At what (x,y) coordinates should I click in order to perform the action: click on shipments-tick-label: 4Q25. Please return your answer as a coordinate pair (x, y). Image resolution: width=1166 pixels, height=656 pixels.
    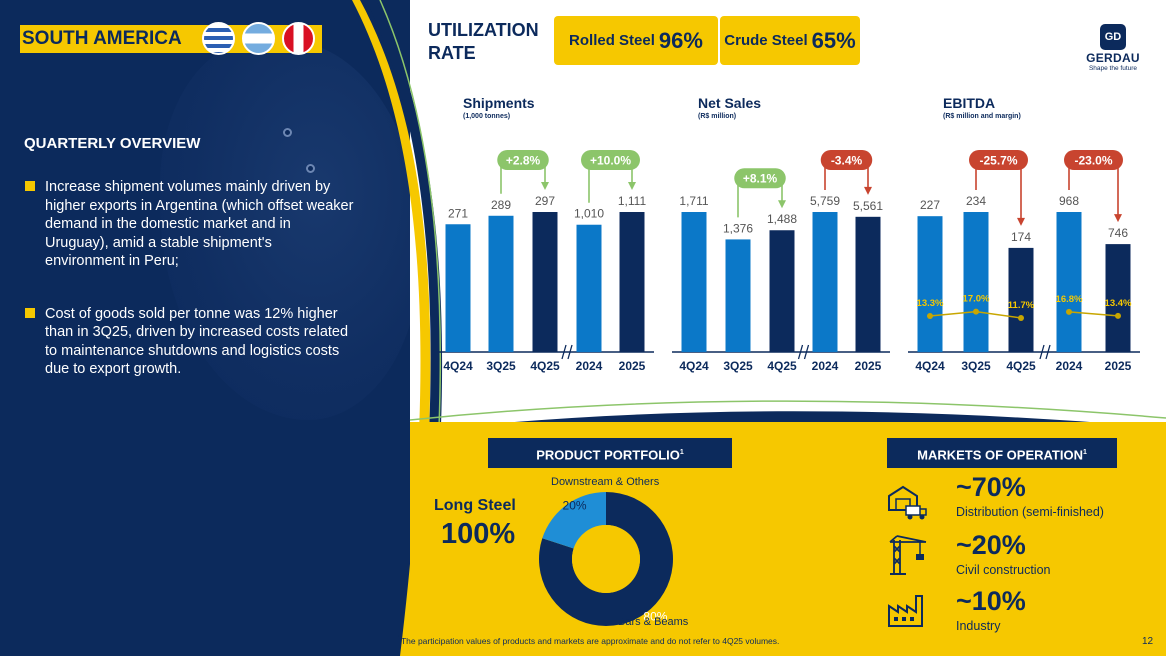
    Looking at the image, I should click on (545, 366).